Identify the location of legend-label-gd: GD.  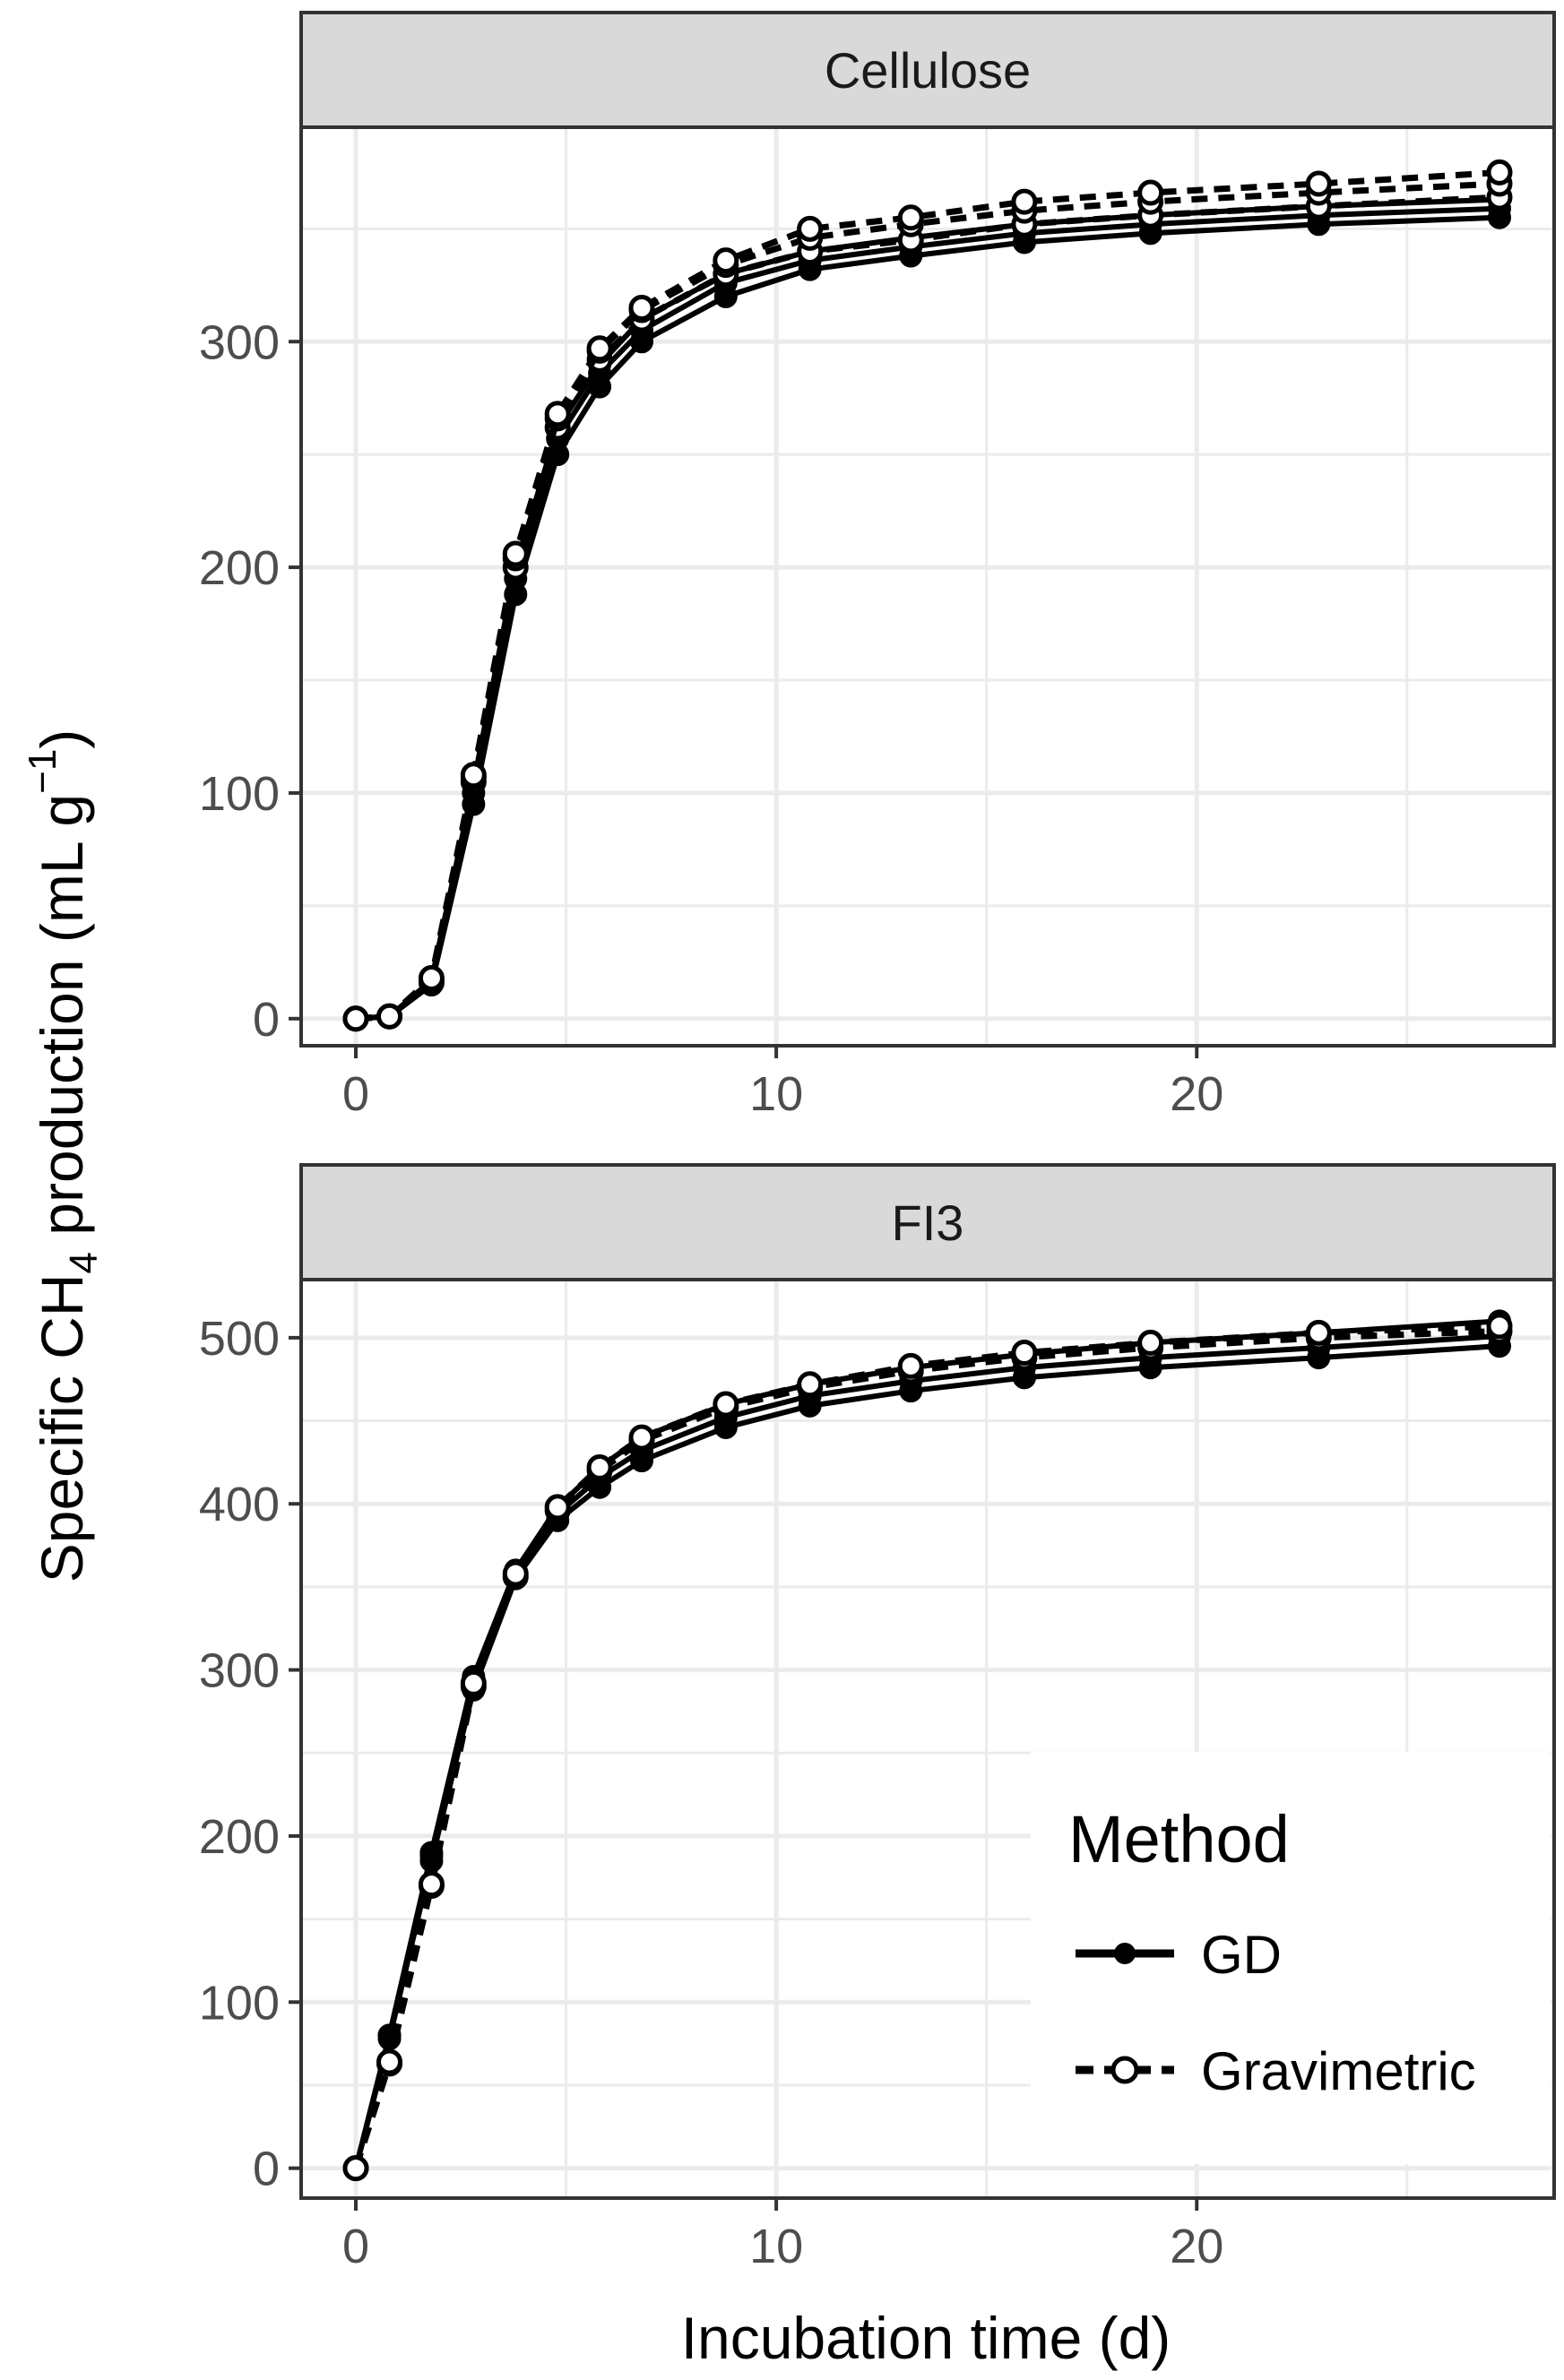
(1241, 1955).